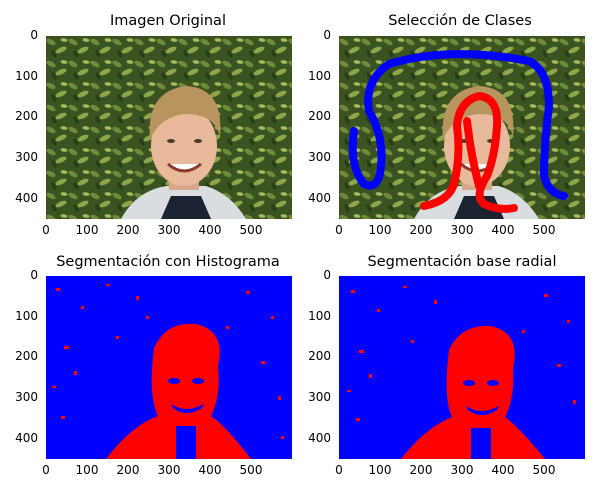 The height and width of the screenshot is (498, 602). I want to click on panel-title: Imagen Original, so click(168, 21).